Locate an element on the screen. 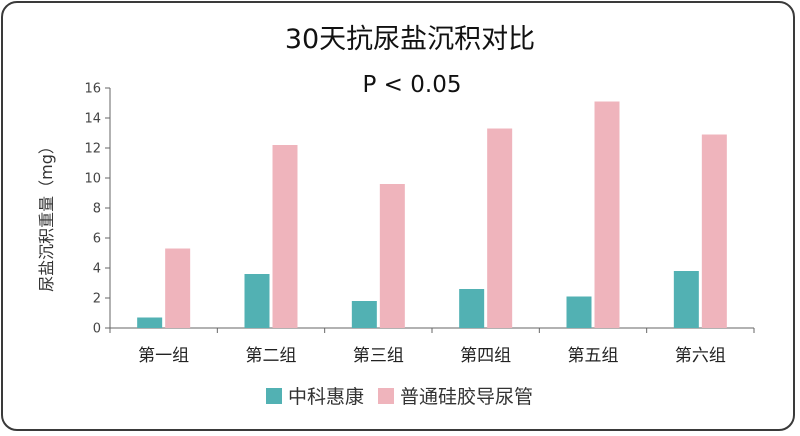  legend: 中科惠康 普通硅胶导尿管 is located at coordinates (399, 397).